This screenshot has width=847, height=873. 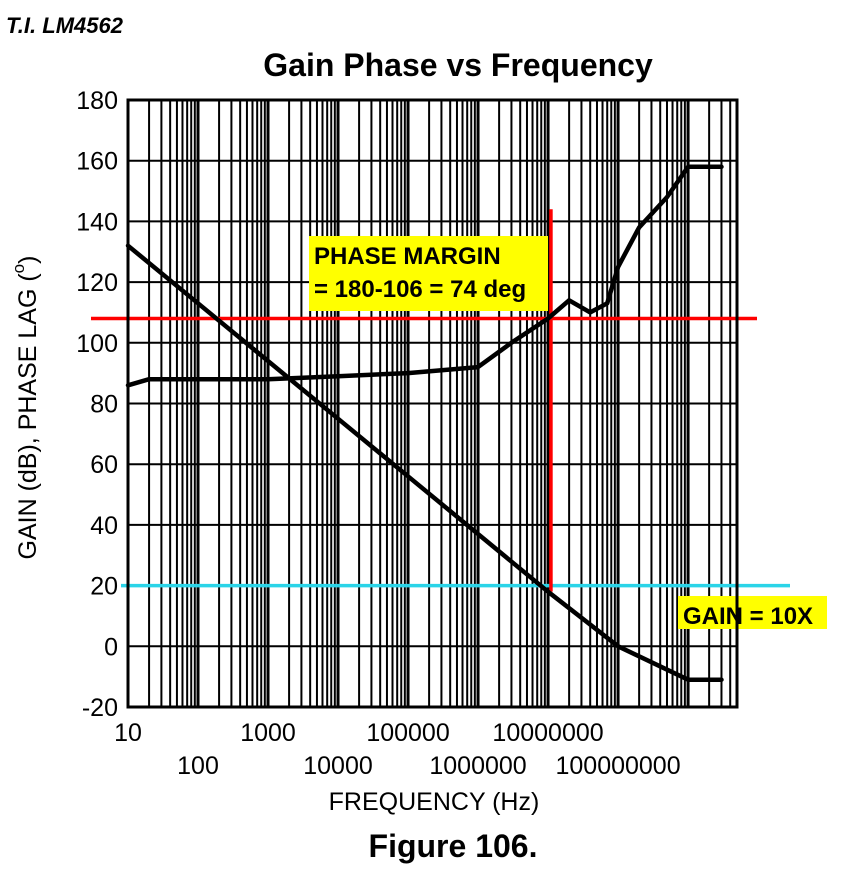 I want to click on x-axis-label: FREQUENCY (Hz), so click(x=434, y=802).